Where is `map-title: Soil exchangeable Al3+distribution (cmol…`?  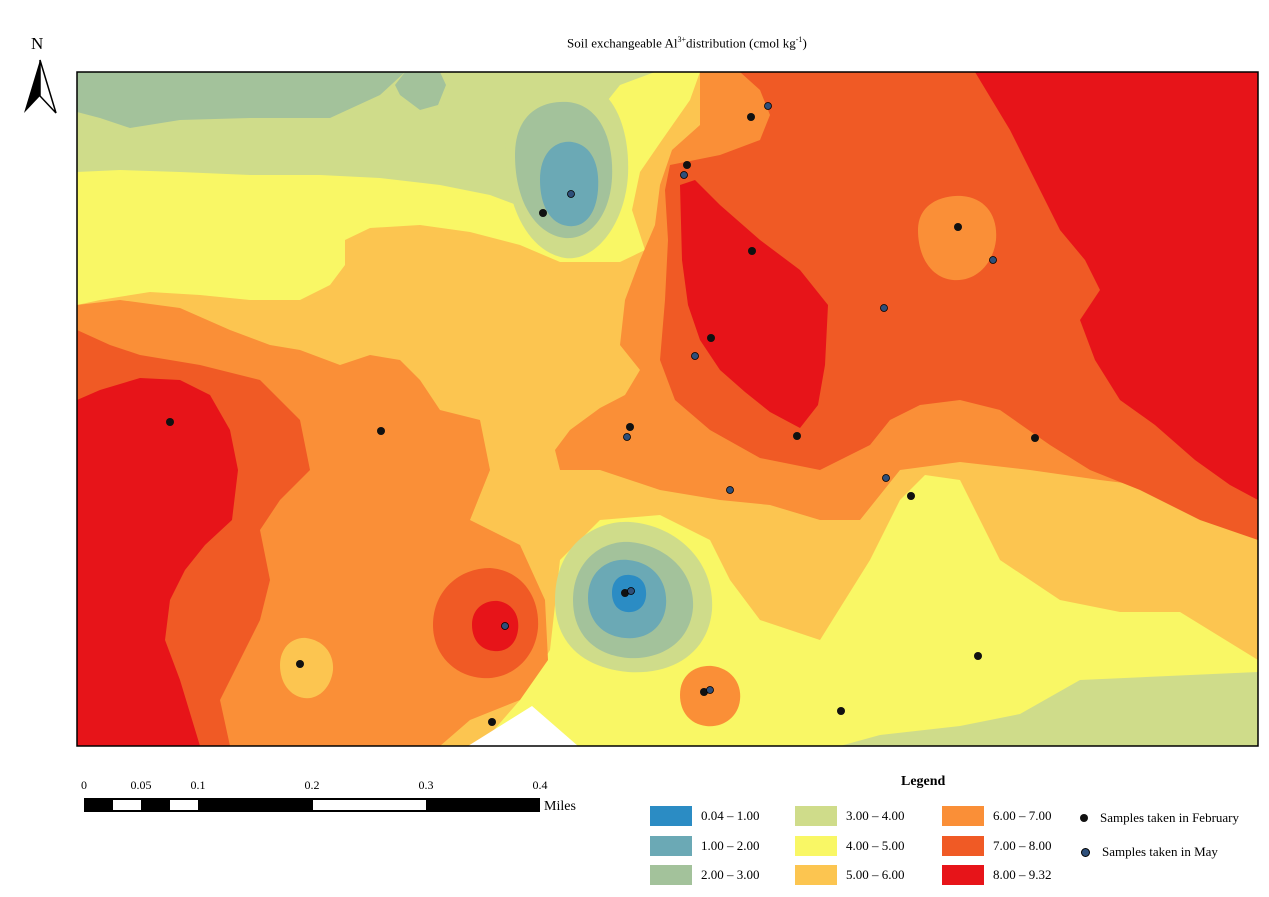 map-title: Soil exchangeable Al3+distribution (cmol… is located at coordinates (687, 43).